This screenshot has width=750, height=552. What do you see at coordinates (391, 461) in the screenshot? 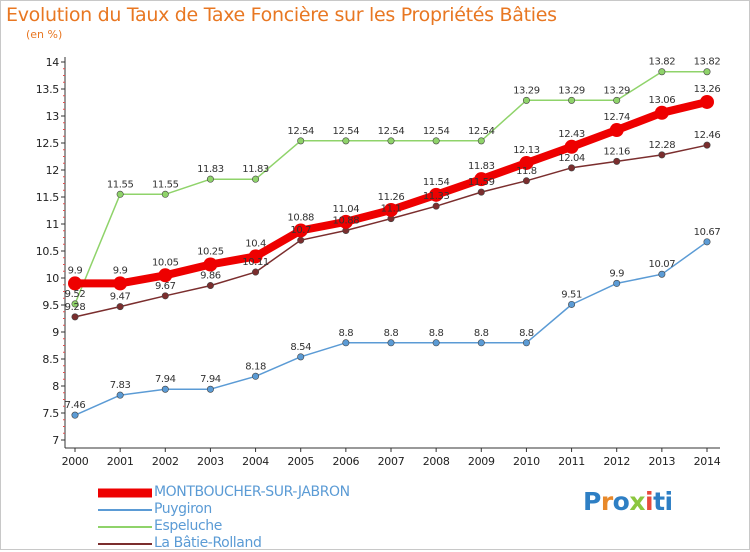
I see `x-tick-label: 2007` at bounding box center [391, 461].